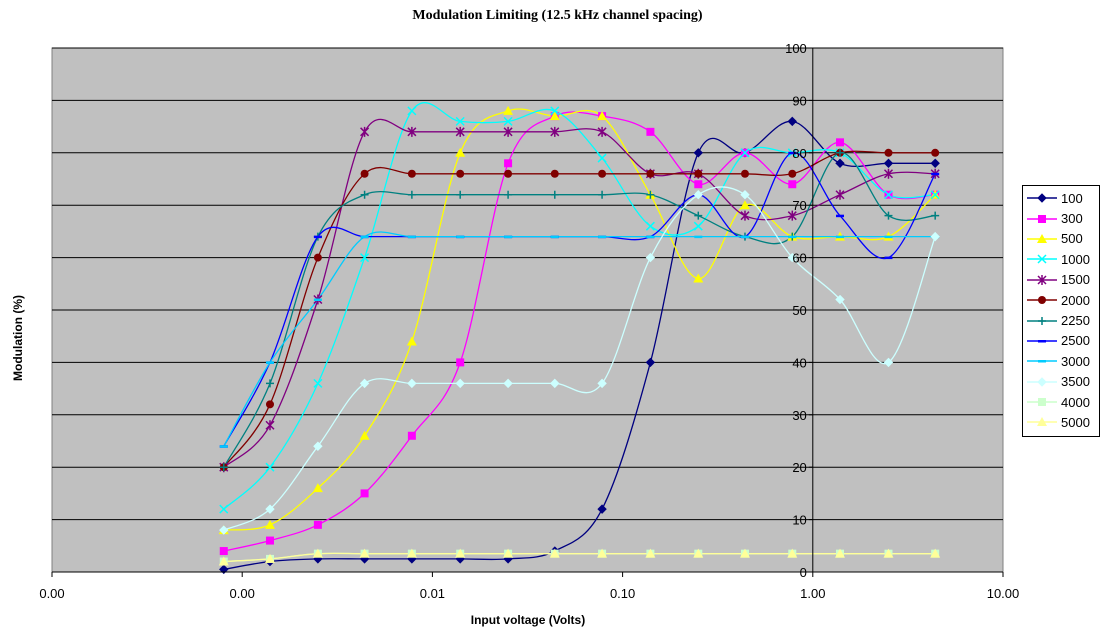  Describe the element at coordinates (432, 593) in the screenshot. I see `x-tick-label: 0.01` at that location.